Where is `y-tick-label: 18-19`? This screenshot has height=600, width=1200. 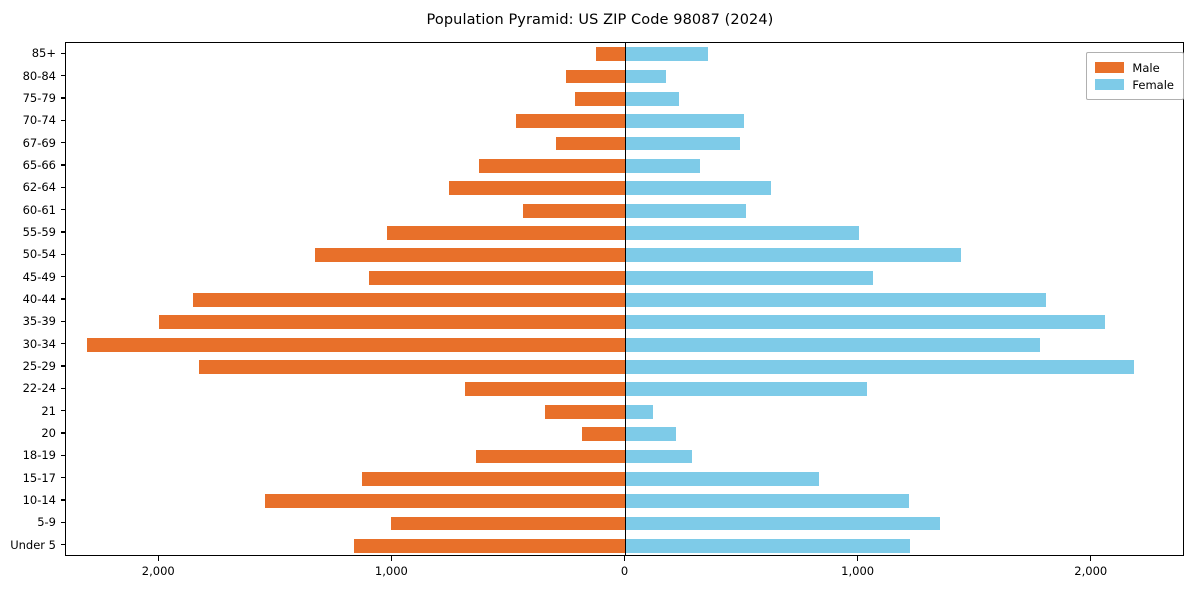
y-tick-label: 18-19 is located at coordinates (39, 455).